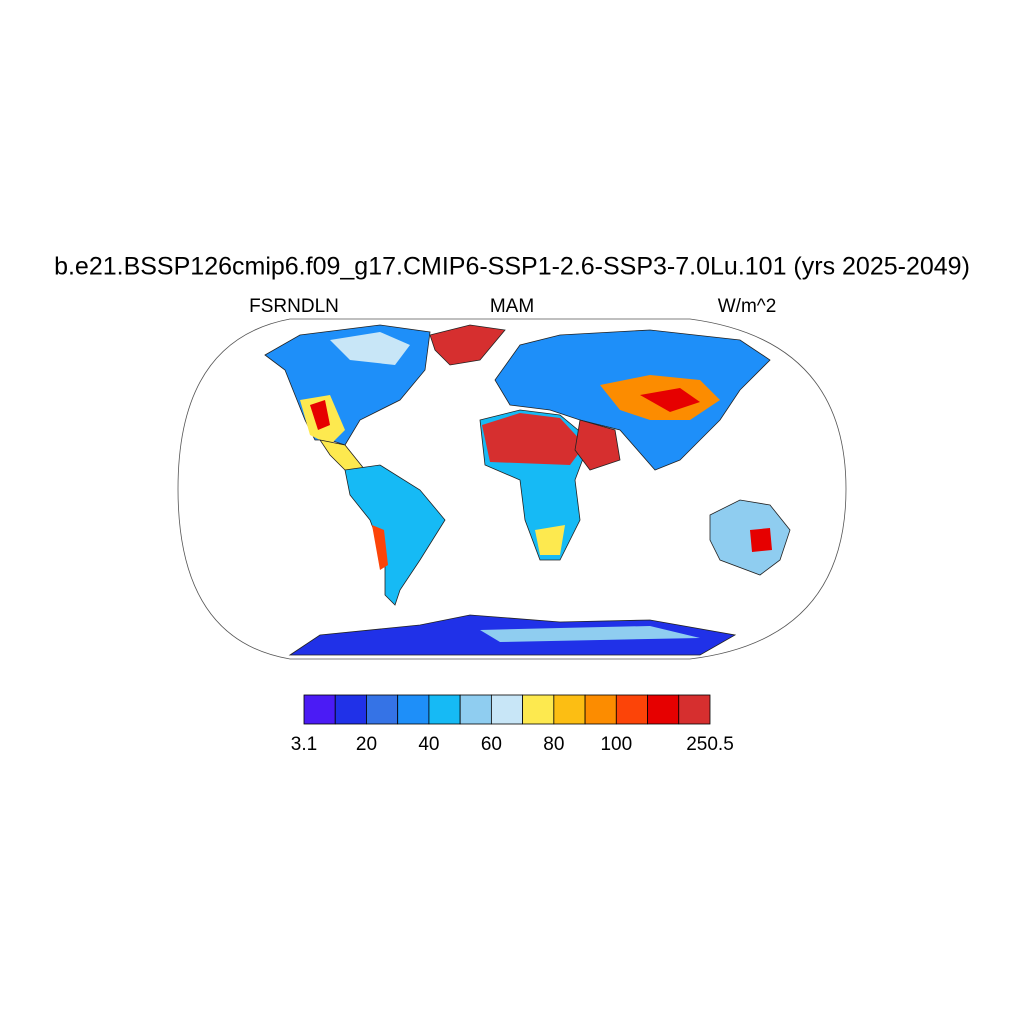  What do you see at coordinates (747, 306) in the screenshot?
I see `subtitle-right: W/m^2` at bounding box center [747, 306].